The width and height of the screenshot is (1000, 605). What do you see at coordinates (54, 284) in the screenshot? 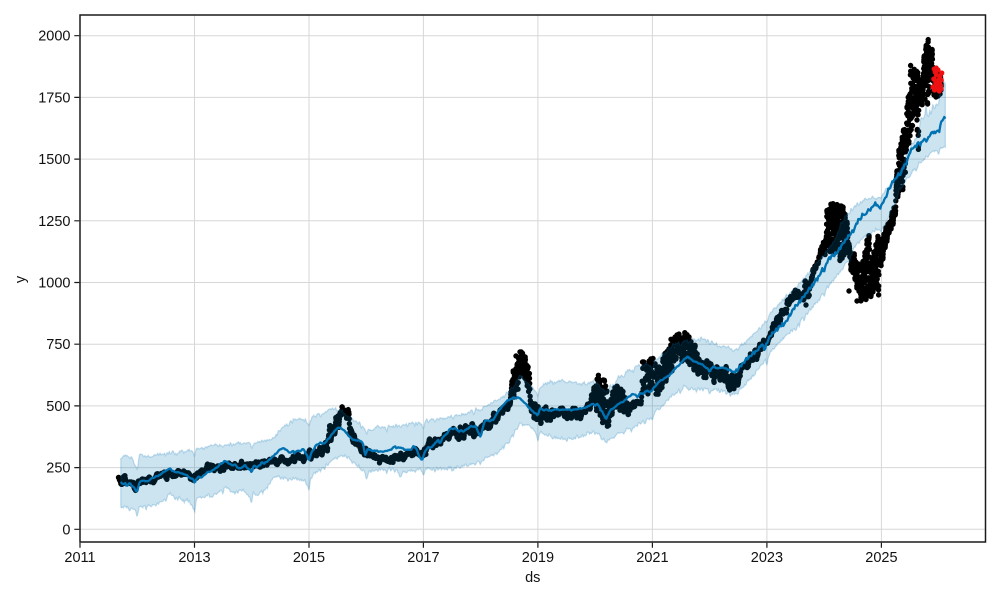
I see `svg-text: 1000` at bounding box center [54, 284].